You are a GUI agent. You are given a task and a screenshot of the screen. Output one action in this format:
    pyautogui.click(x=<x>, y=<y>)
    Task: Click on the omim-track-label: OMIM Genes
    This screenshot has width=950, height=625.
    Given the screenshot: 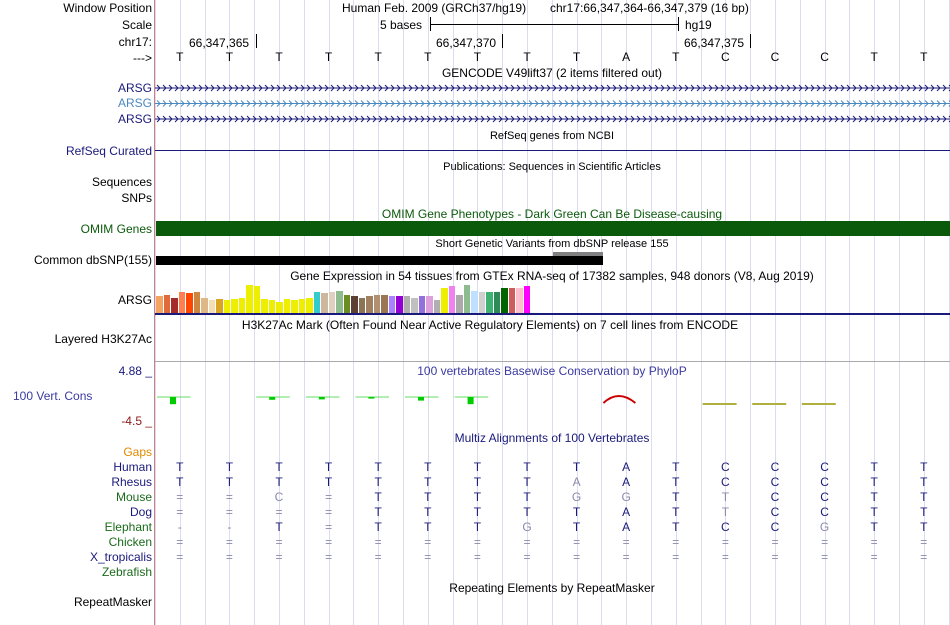 What is the action you would take?
    pyautogui.click(x=116, y=229)
    